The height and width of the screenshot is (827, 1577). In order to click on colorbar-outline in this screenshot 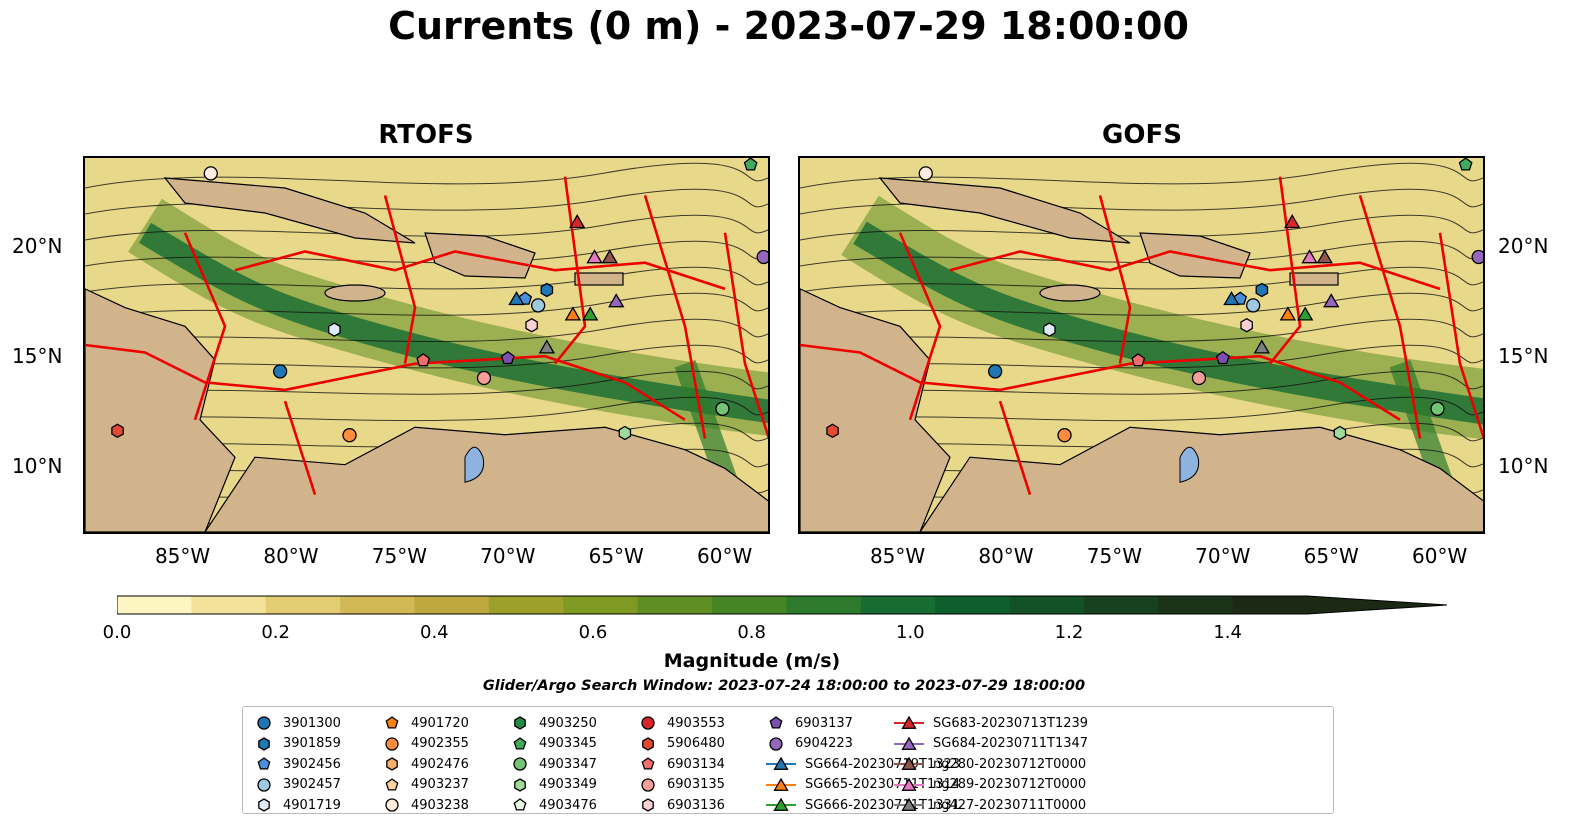, I will do `click(782, 605)`.